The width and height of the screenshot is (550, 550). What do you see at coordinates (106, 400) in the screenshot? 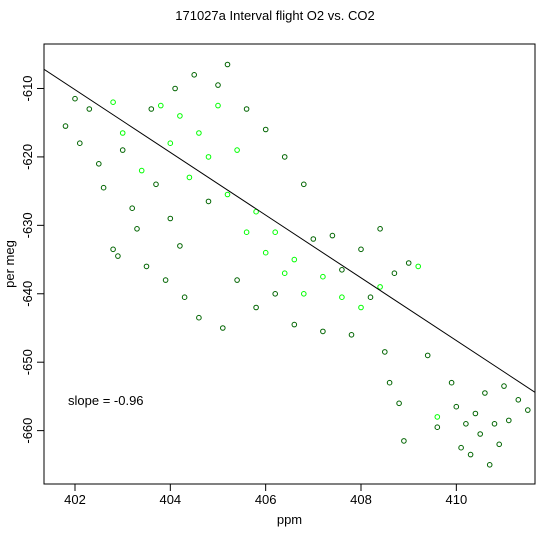
I see `slope-annotation: slope = -0.96` at bounding box center [106, 400].